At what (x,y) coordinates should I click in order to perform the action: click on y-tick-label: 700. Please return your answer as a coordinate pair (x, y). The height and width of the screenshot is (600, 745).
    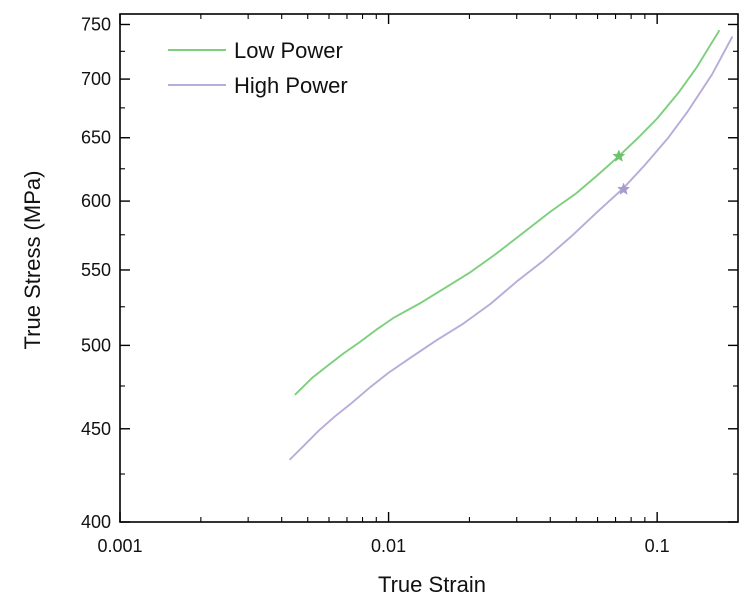
    Looking at the image, I should click on (96, 79).